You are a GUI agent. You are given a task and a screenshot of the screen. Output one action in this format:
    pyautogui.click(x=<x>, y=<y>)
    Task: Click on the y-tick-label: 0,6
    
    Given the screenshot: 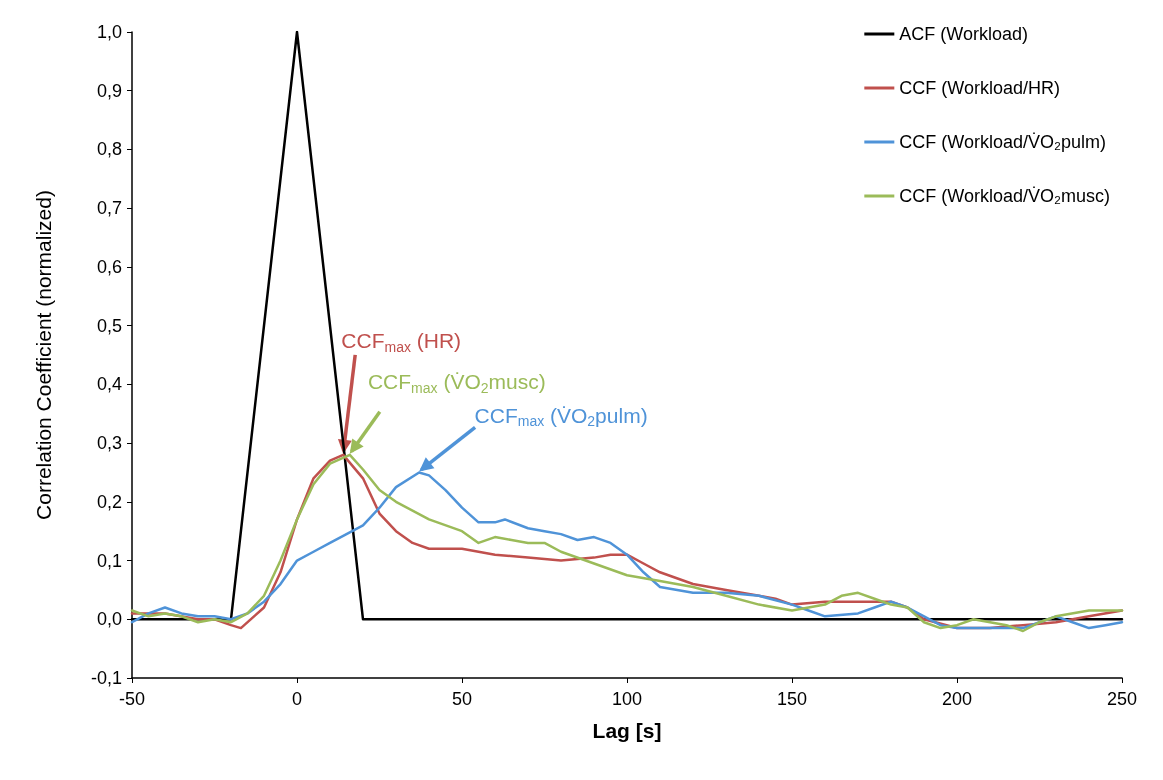 What is the action you would take?
    pyautogui.click(x=109, y=266)
    